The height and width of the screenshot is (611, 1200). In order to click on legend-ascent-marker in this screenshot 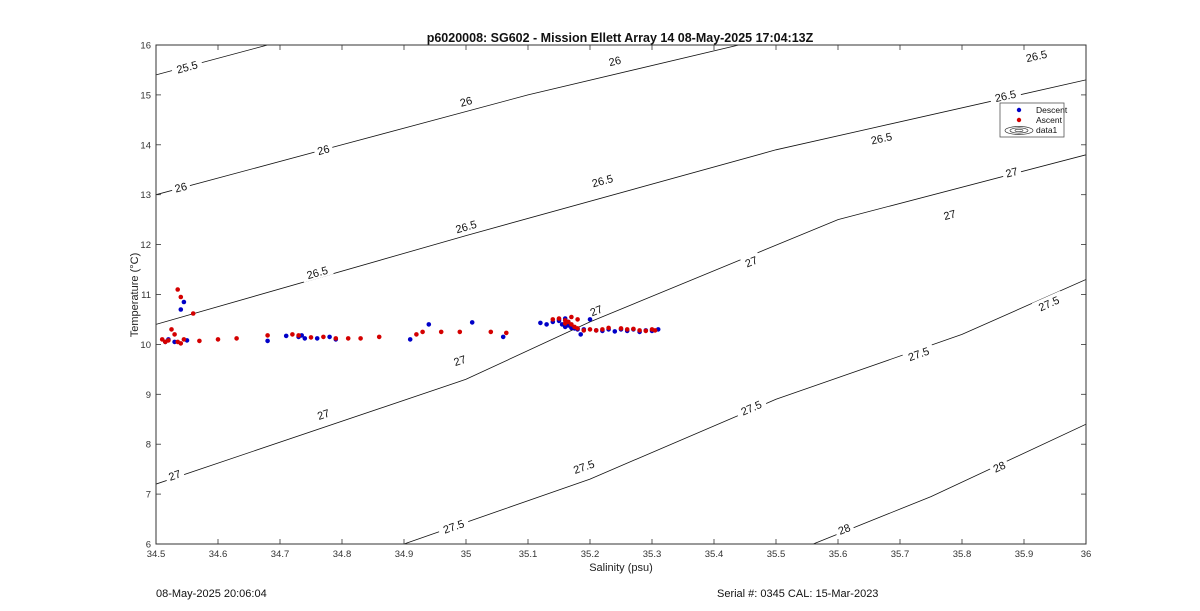, I will do `click(1019, 120)`.